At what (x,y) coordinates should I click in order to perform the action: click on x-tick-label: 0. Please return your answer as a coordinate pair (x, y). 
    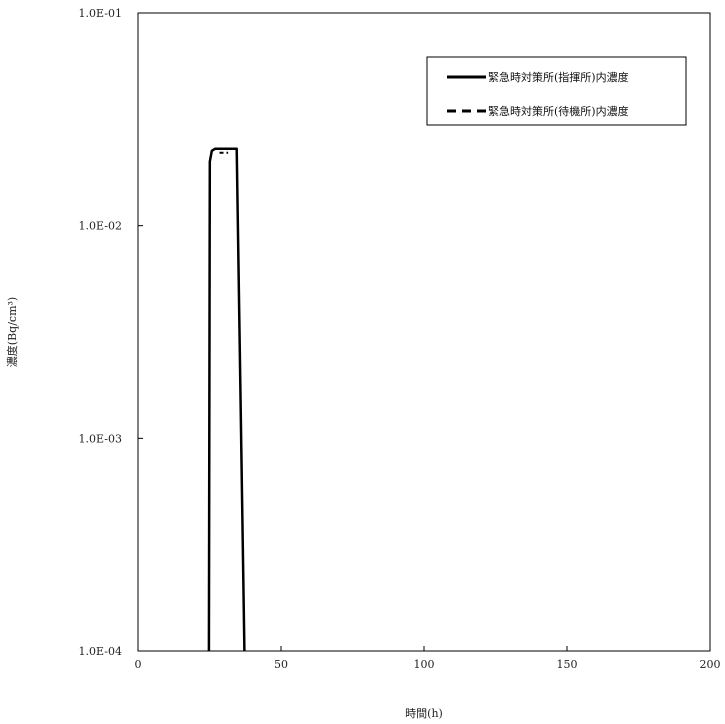
    Looking at the image, I should click on (138, 664).